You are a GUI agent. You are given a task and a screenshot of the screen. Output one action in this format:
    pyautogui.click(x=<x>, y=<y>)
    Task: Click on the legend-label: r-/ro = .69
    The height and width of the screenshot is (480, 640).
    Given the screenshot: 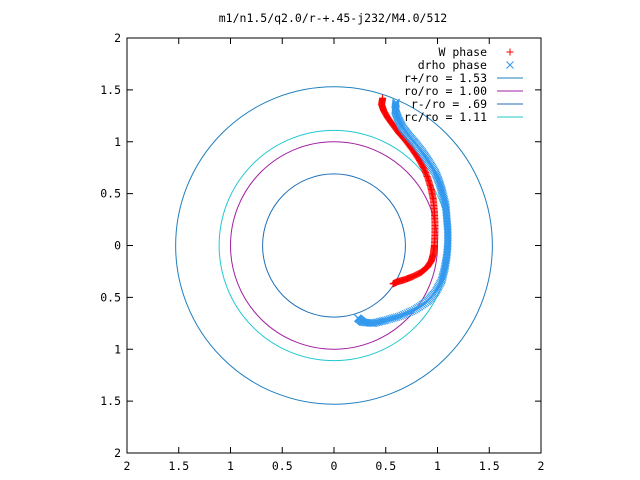 What is the action you would take?
    pyautogui.click(x=449, y=104)
    